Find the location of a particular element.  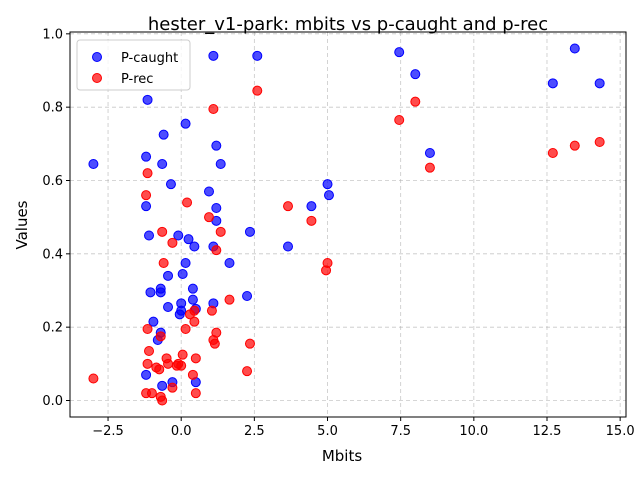

legend-box is located at coordinates (133, 65).